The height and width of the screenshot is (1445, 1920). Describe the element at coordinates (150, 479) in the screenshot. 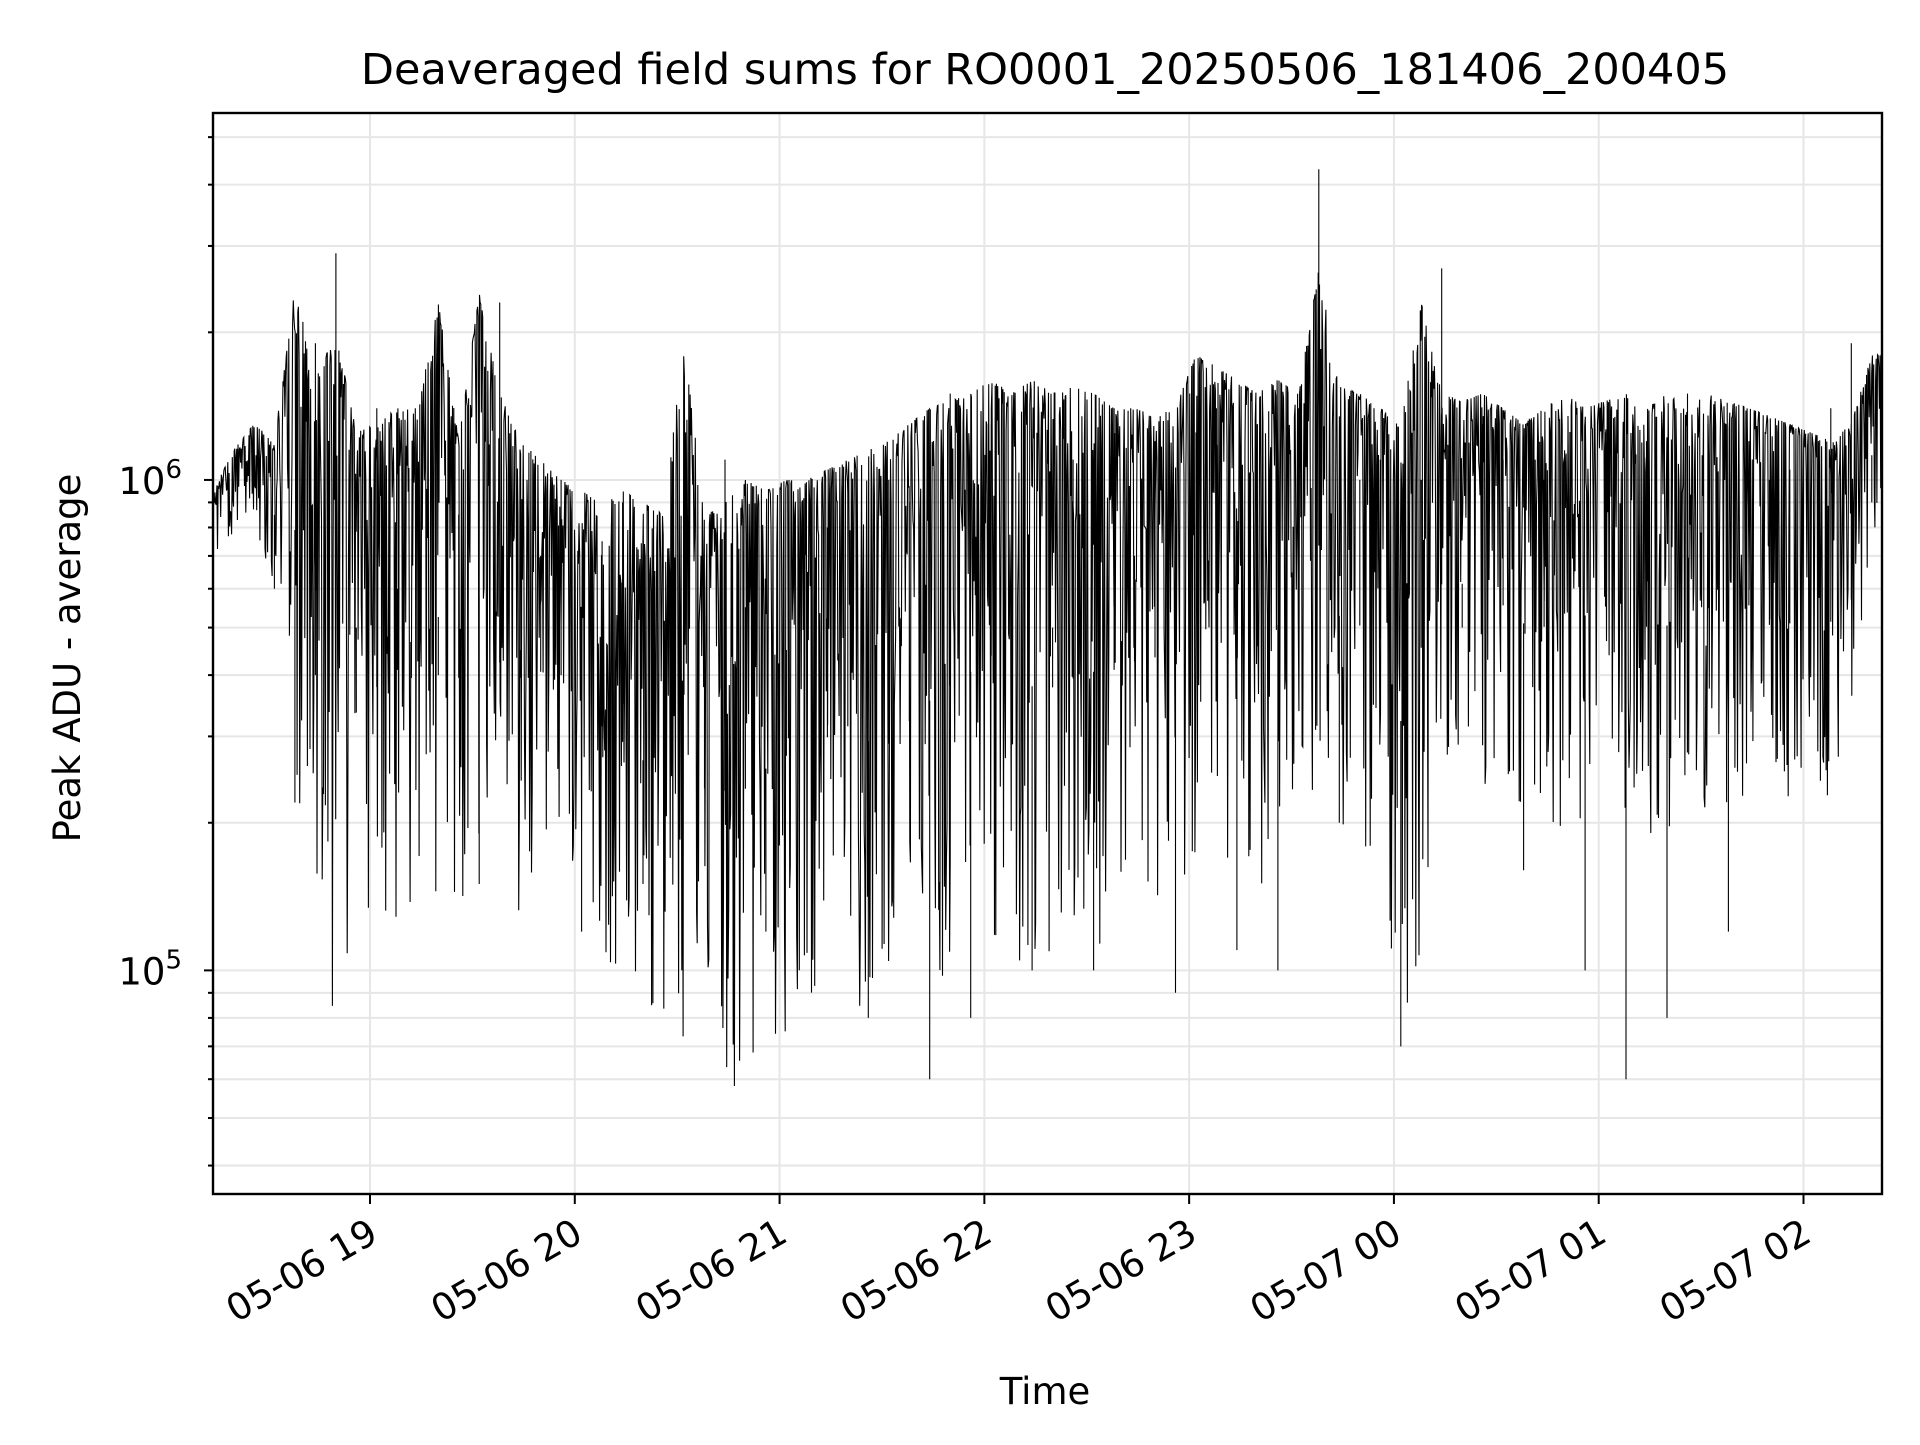

I see `y-tick-label: 106` at that location.